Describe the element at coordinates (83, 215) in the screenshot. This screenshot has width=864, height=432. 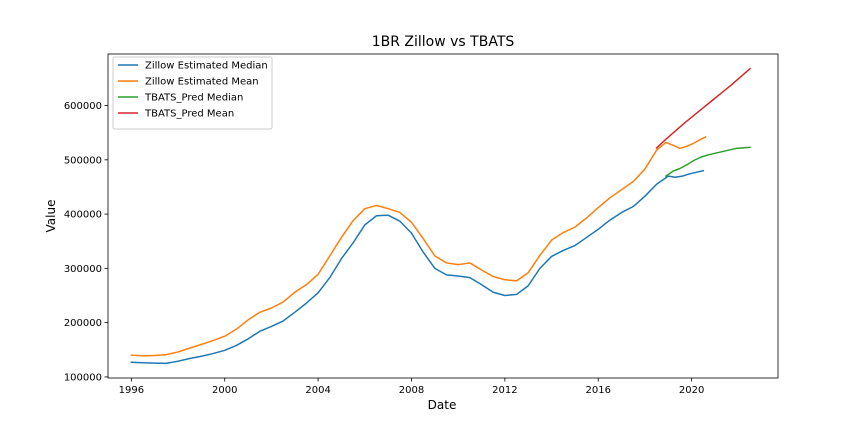
I see `y-tick-label: 400000` at that location.